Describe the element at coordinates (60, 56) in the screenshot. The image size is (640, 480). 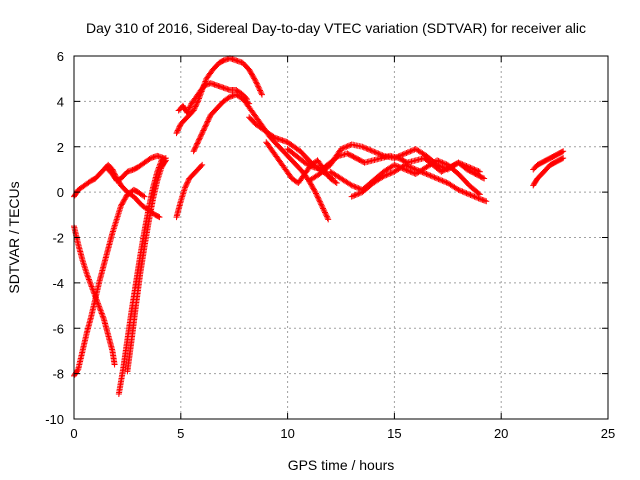
I see `y-tick-label: 6` at that location.